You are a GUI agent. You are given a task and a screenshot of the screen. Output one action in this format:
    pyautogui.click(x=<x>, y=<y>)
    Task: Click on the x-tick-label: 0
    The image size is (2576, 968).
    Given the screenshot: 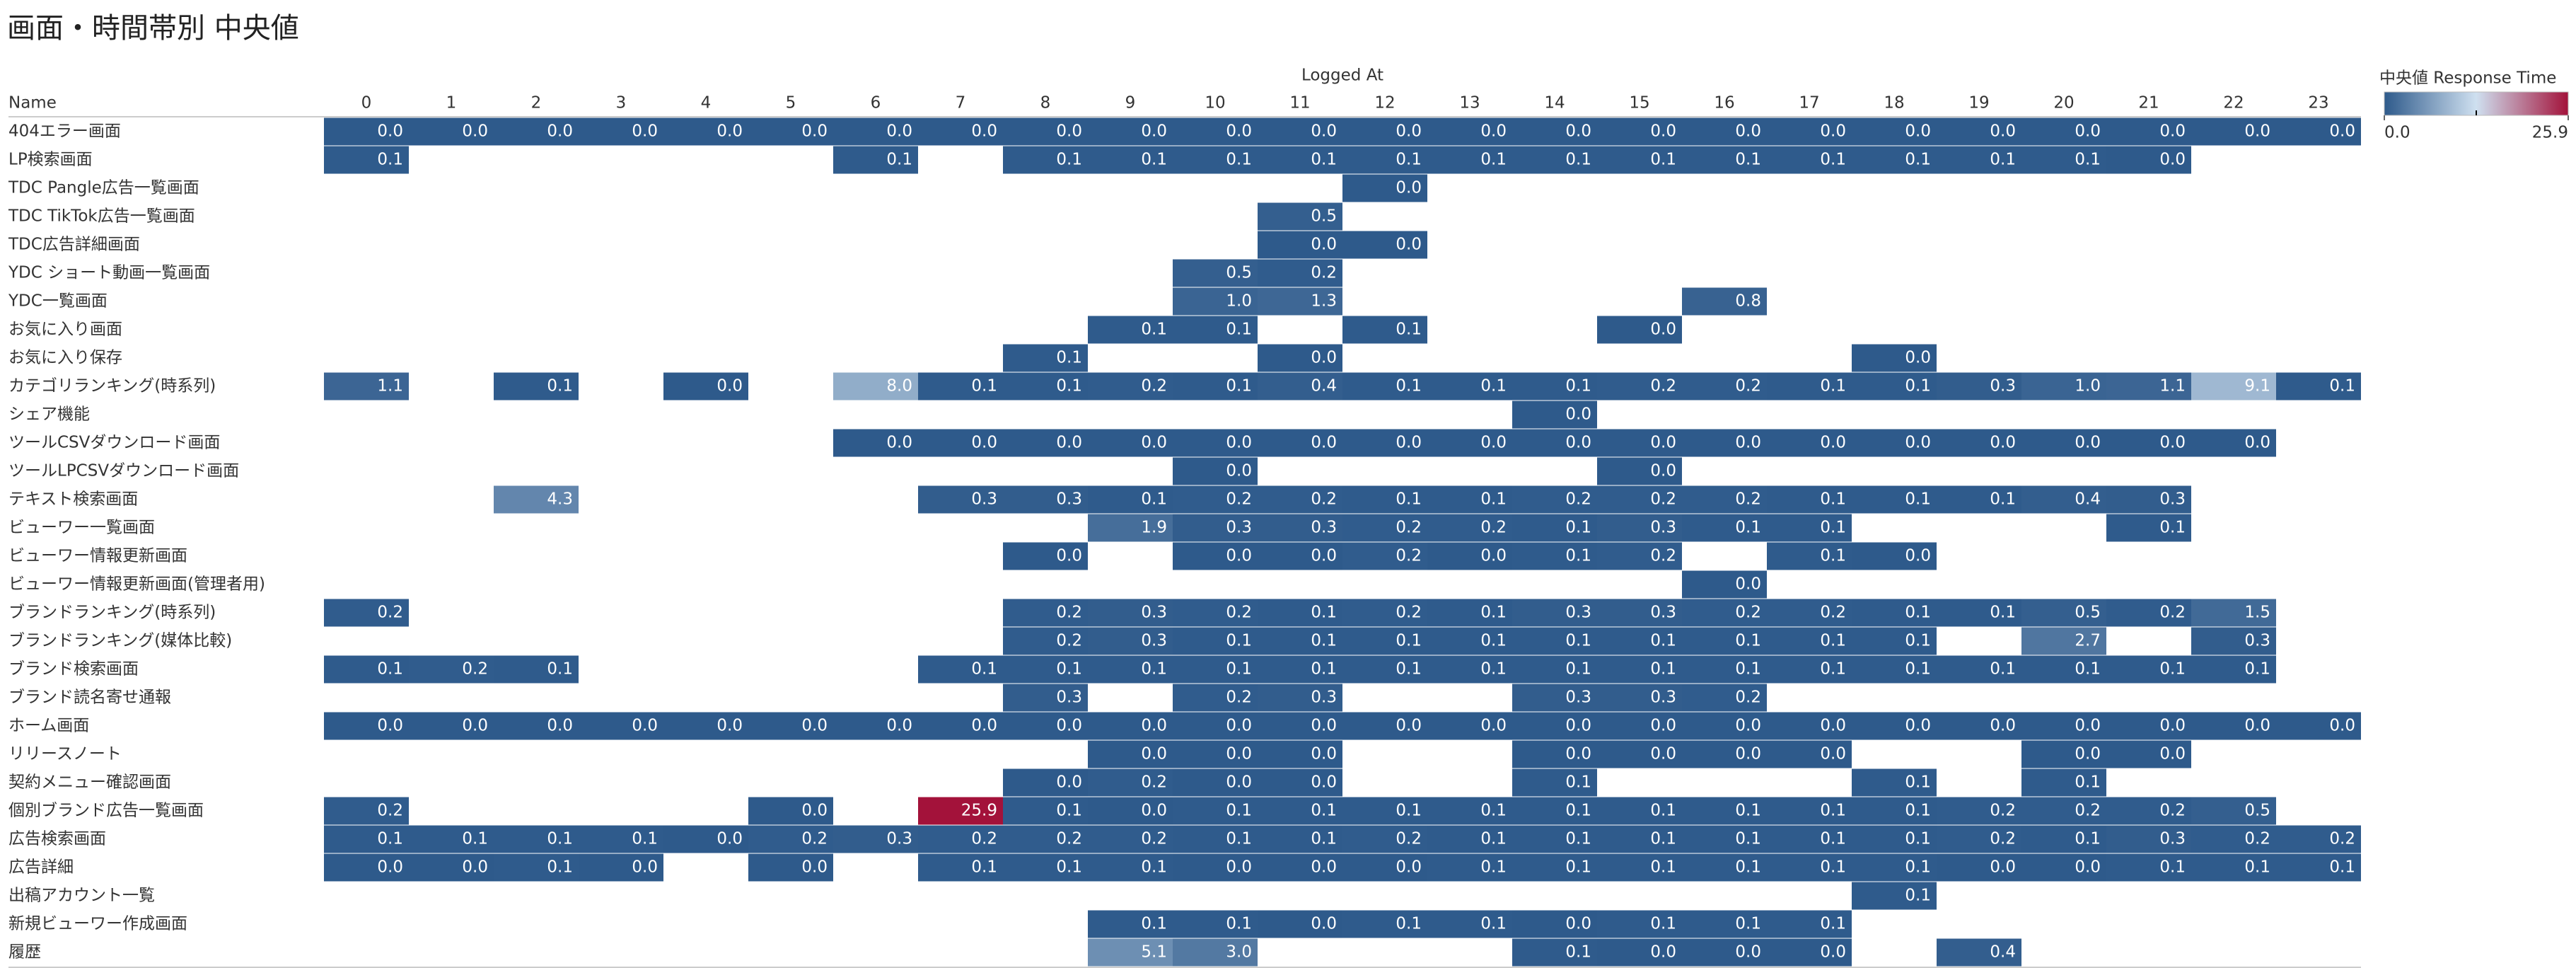 What is the action you would take?
    pyautogui.click(x=366, y=103)
    